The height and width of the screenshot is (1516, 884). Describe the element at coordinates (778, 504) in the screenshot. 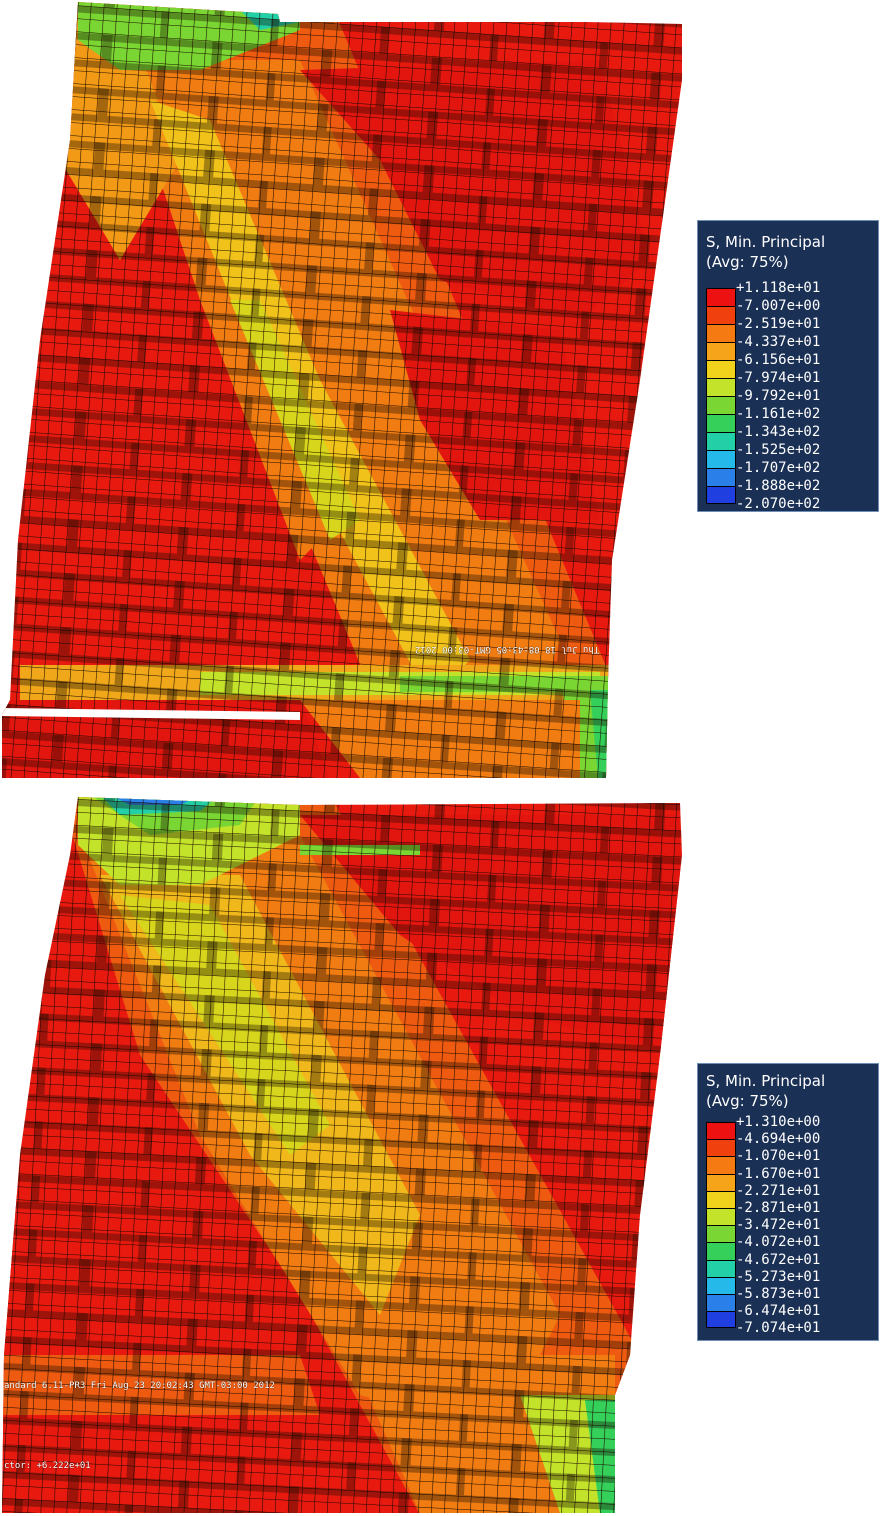

I see `legend-value: -2.070e+02` at that location.